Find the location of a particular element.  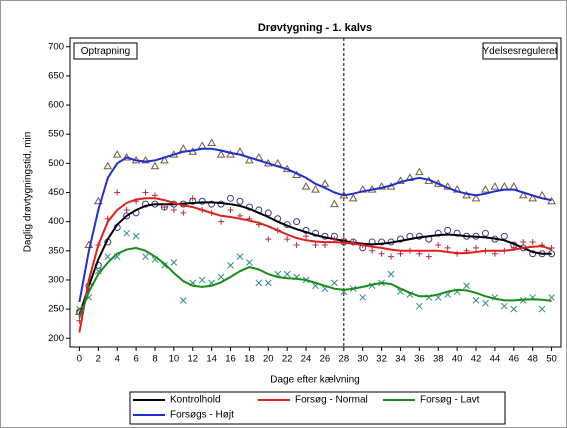

x-tick-label: 48 is located at coordinates (532, 359).